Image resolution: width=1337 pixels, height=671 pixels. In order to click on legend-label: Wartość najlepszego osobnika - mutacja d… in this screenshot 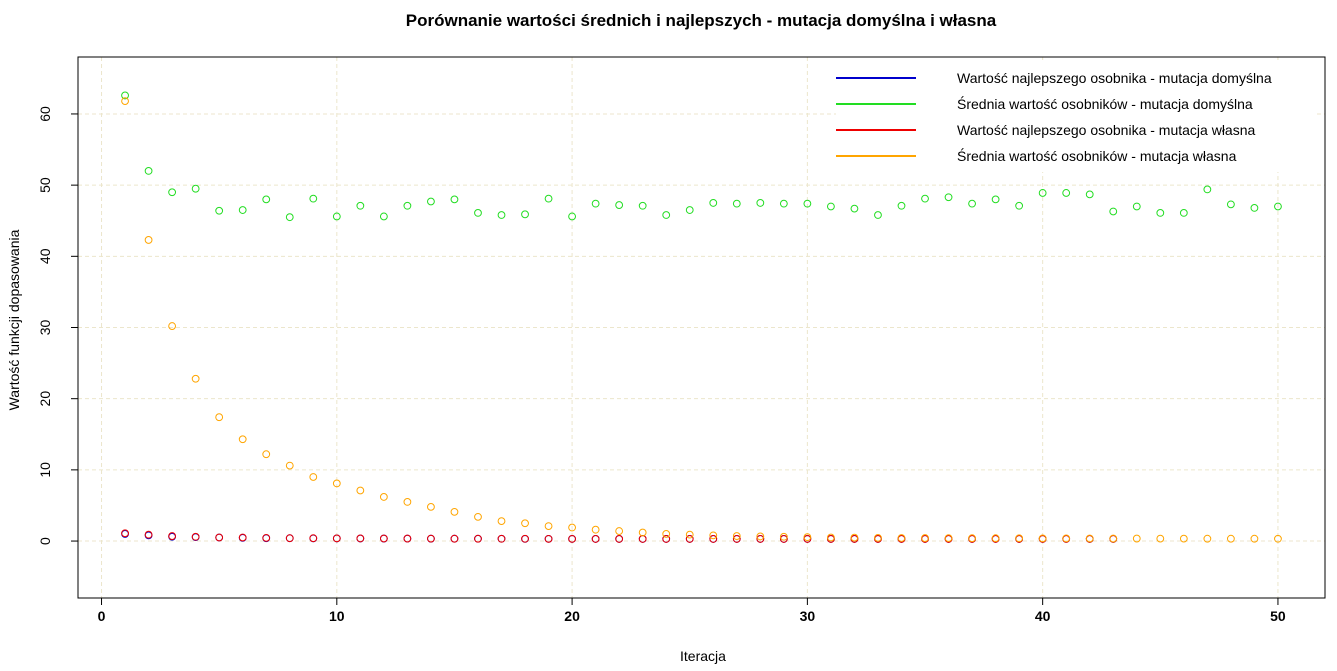, I will do `click(1114, 78)`.